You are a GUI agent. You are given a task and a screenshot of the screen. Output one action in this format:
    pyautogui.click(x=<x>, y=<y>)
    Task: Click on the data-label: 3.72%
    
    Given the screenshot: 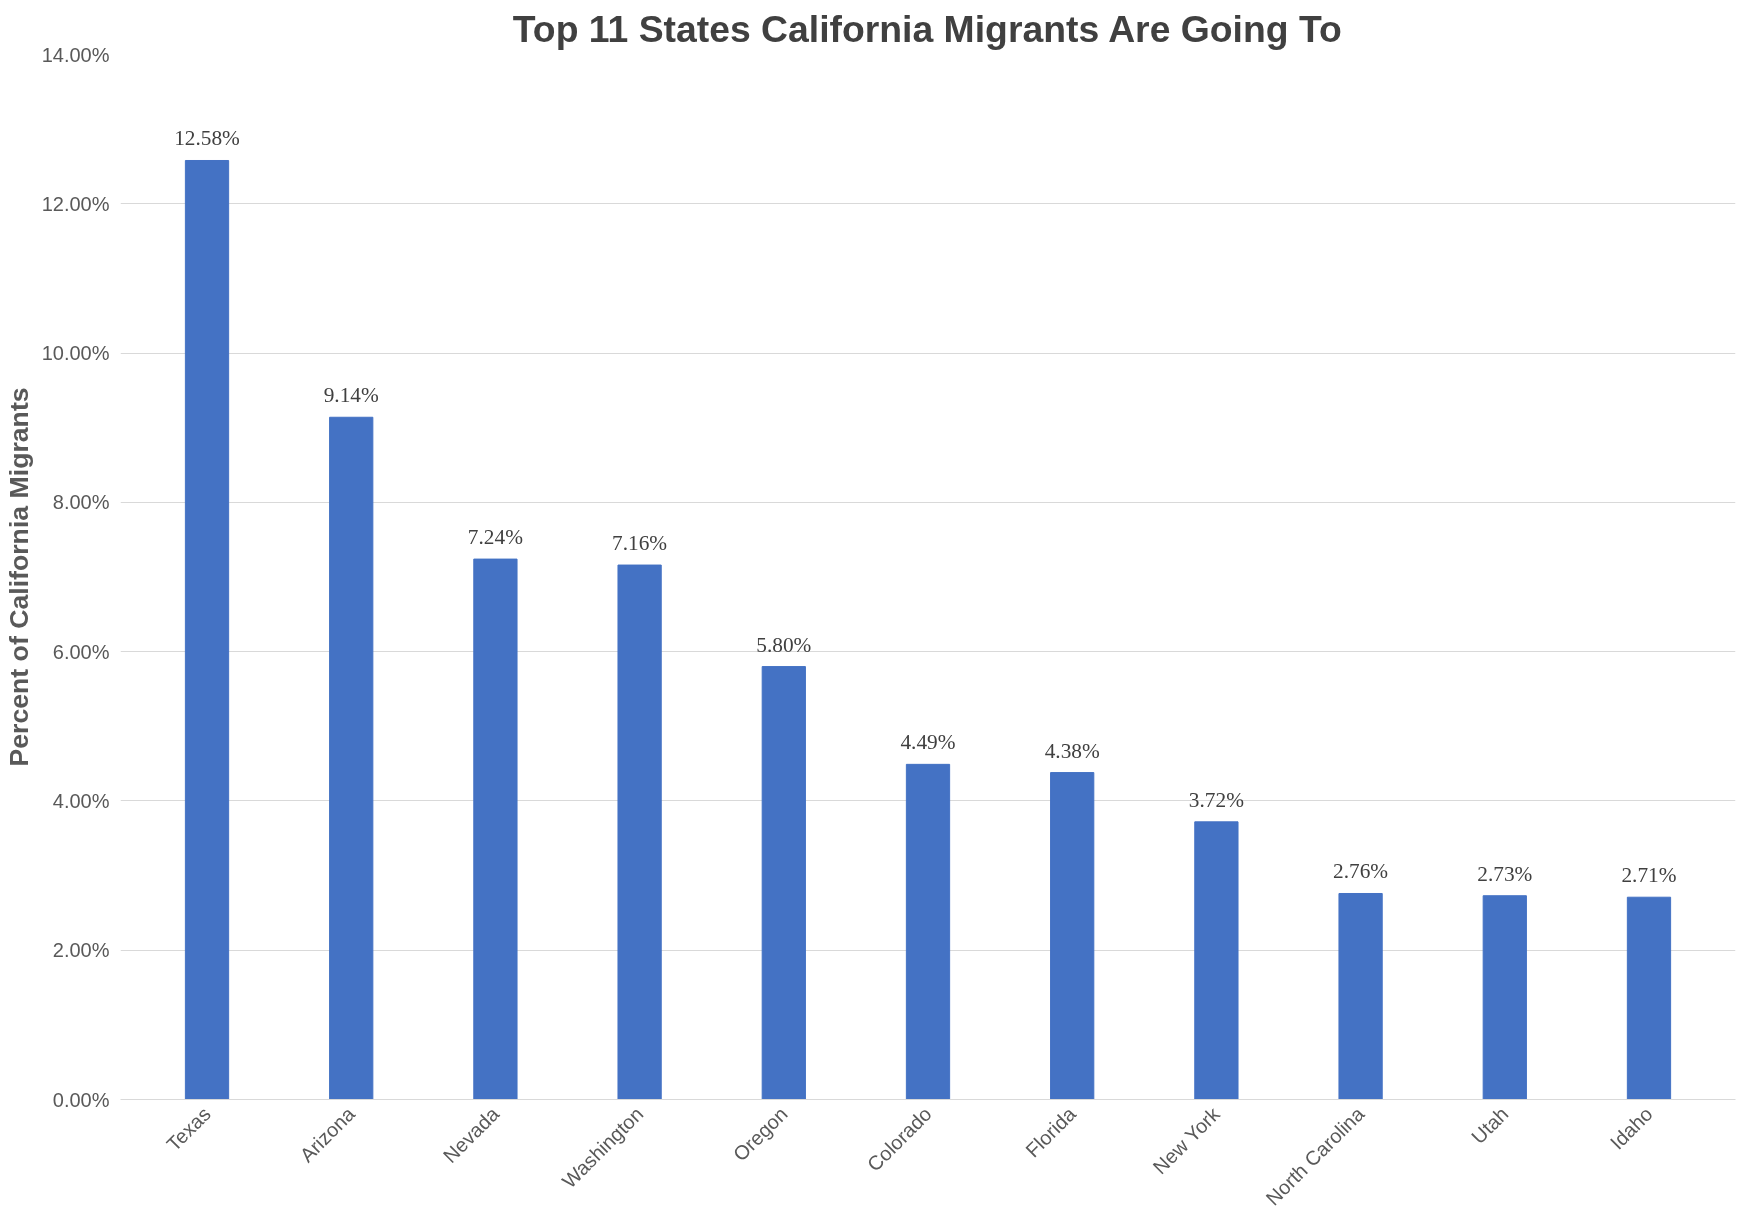 What is the action you would take?
    pyautogui.click(x=1216, y=799)
    